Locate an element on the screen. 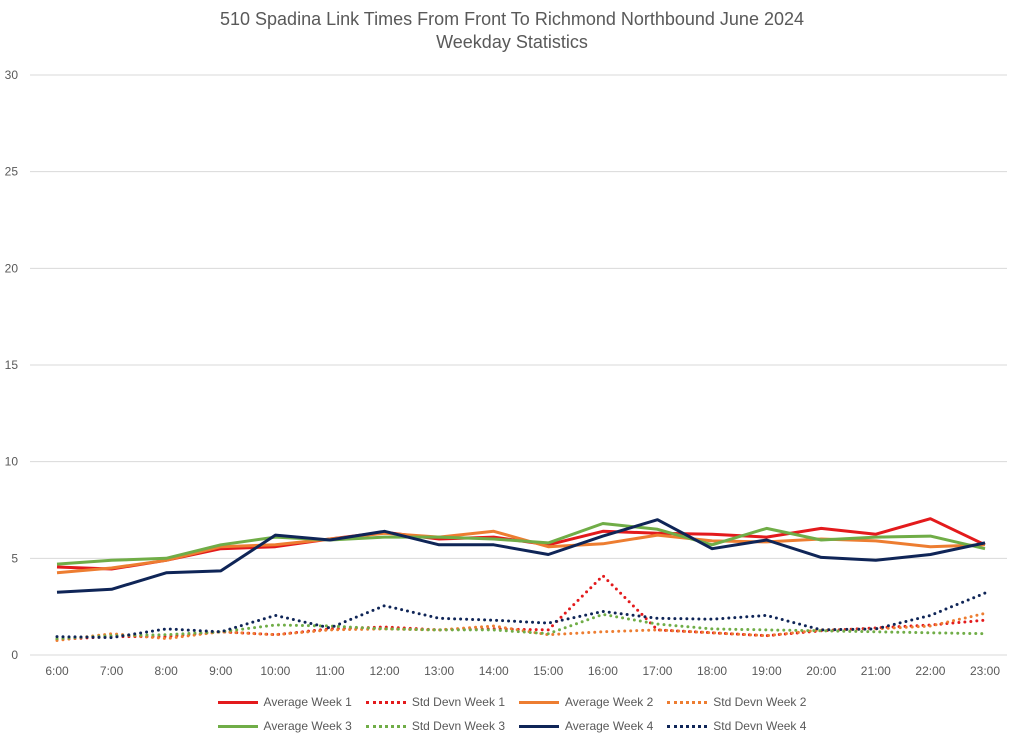  x-tick-label: 11:00 is located at coordinates (329, 671).